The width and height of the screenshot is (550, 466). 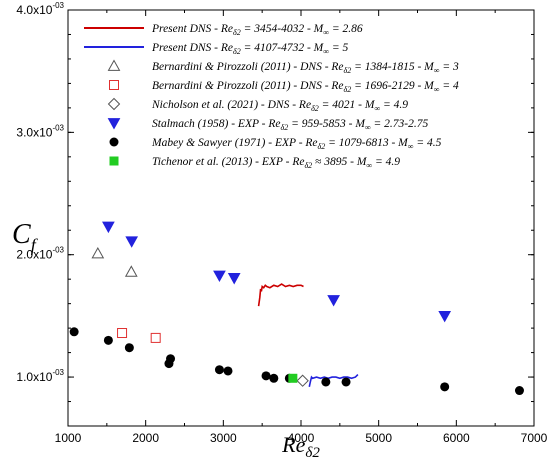 What do you see at coordinates (283, 29) in the screenshot?
I see `legend-label-text: = 3454-4032 - M` at bounding box center [283, 29].